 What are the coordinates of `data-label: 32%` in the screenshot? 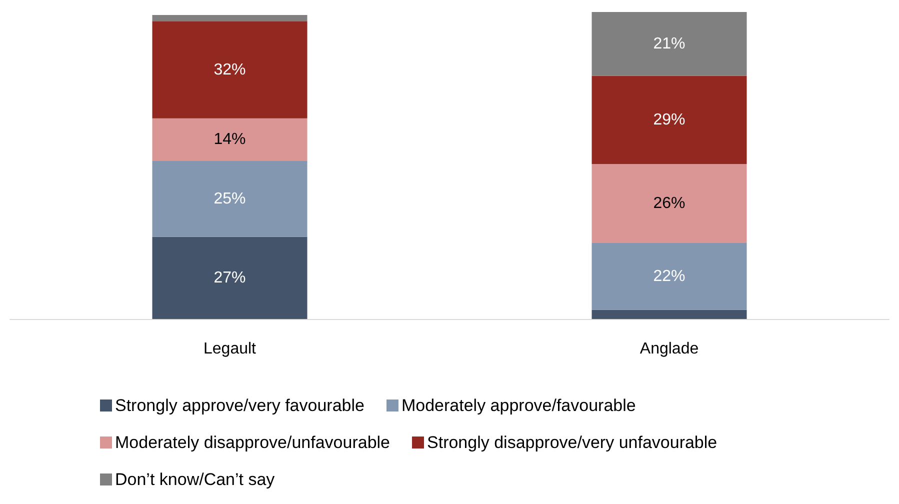 It's located at (230, 69).